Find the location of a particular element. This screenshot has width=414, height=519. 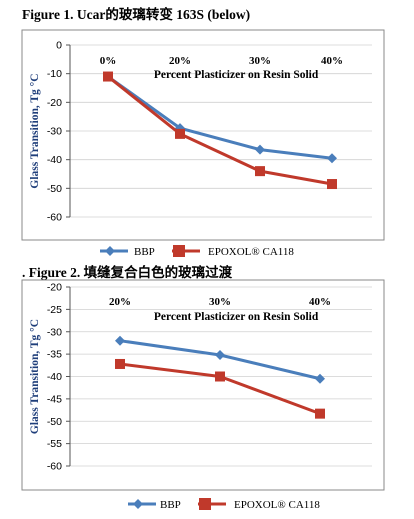

y-tick-label: -35 is located at coordinates (54, 355).